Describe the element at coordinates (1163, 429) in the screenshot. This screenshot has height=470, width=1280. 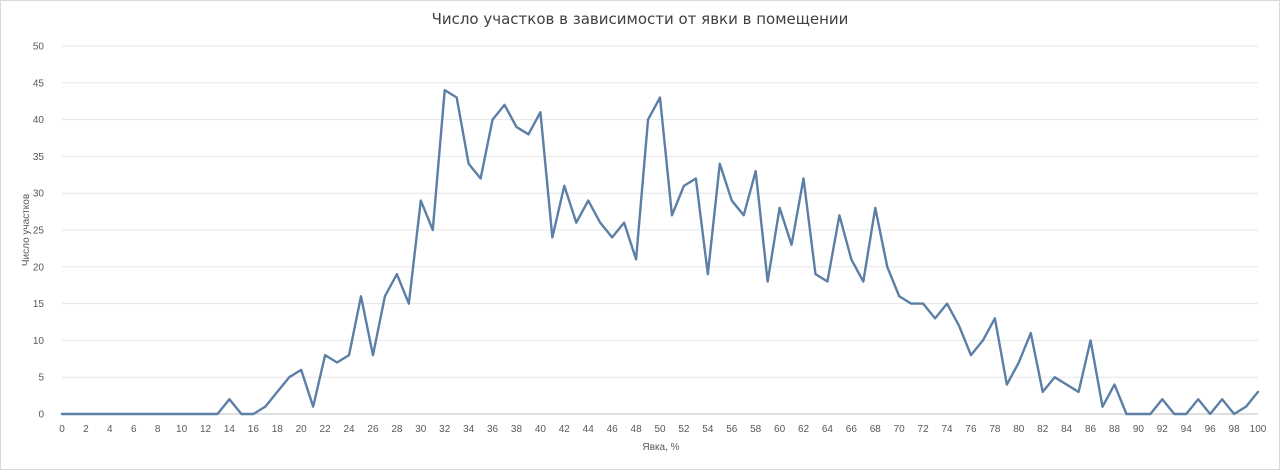
I see `x-tick-label: 92` at that location.